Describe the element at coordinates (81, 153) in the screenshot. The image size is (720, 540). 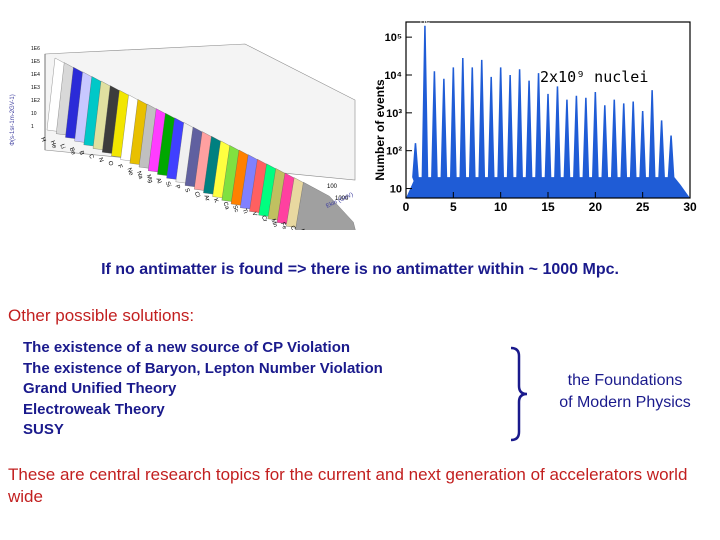
I see `element-label: B` at that location.